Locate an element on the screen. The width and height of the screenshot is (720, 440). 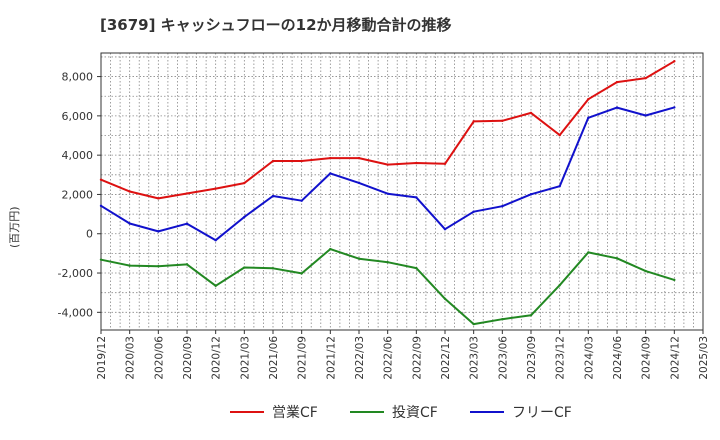
x-tick-label: 2020/03 is located at coordinates (131, 358).